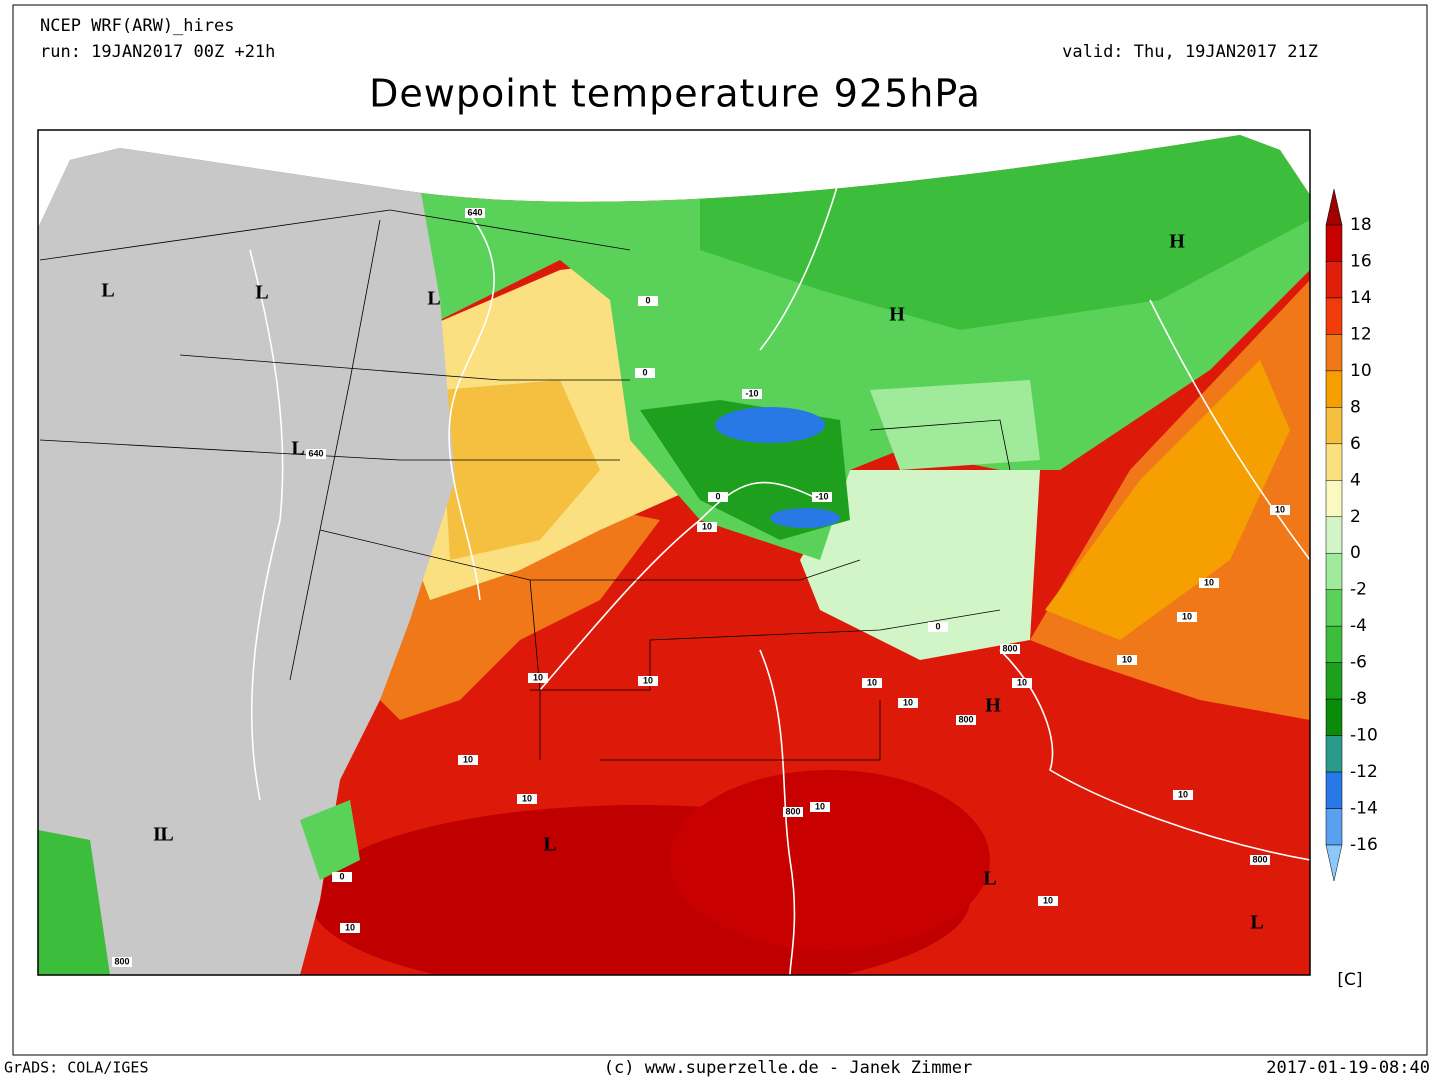 The width and height of the screenshot is (1440, 1084). Describe the element at coordinates (1177, 242) in the screenshot. I see `pressure-center: H` at that location.